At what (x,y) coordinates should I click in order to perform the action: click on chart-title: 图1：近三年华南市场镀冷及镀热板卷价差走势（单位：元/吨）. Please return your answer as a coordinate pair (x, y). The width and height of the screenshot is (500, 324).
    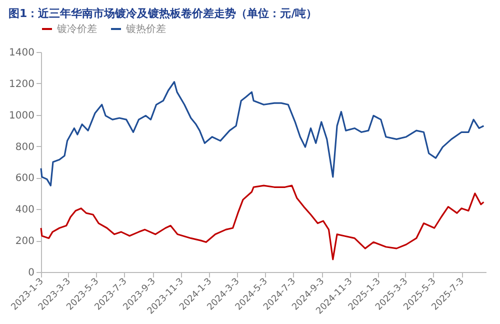
    Looking at the image, I should click on (163, 13).